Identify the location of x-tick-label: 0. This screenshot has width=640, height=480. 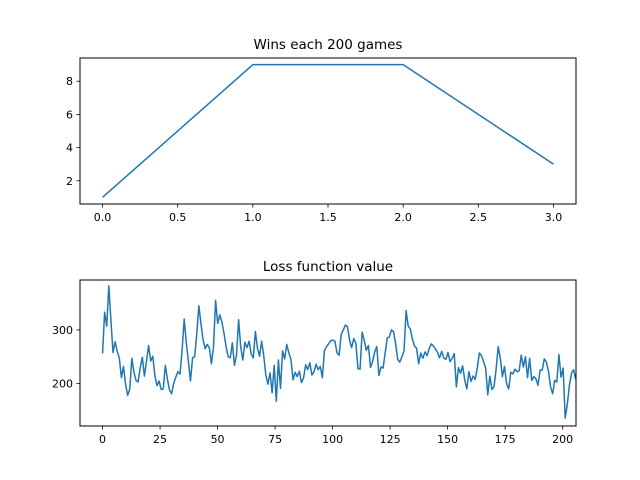
(102, 439).